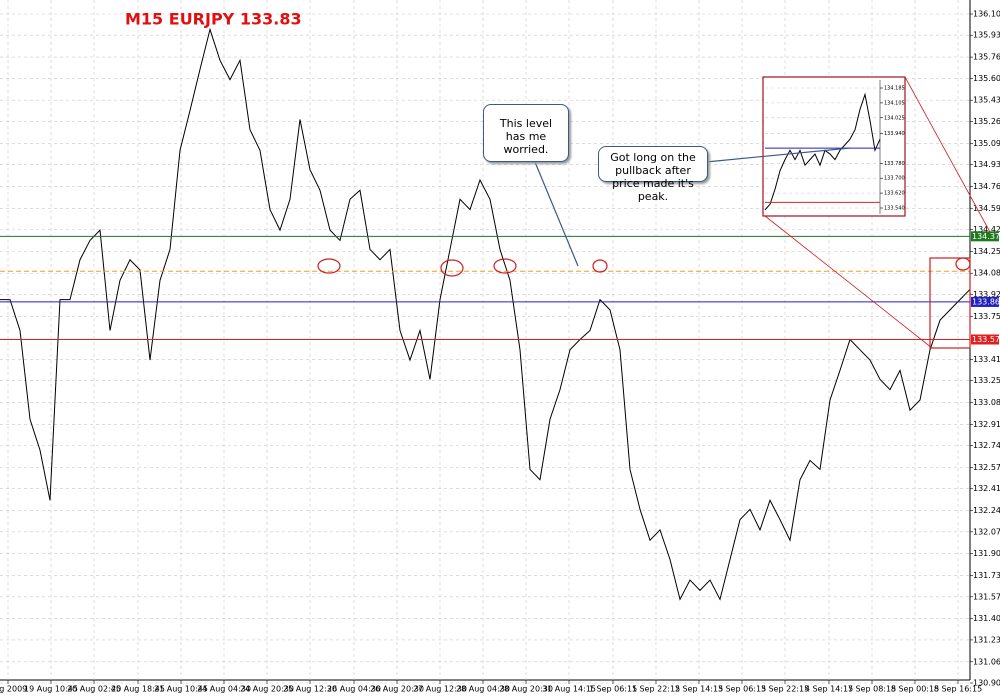  Describe the element at coordinates (224, 689) in the screenshot. I see `x-tick-label: 24 Aug 04:30` at that location.